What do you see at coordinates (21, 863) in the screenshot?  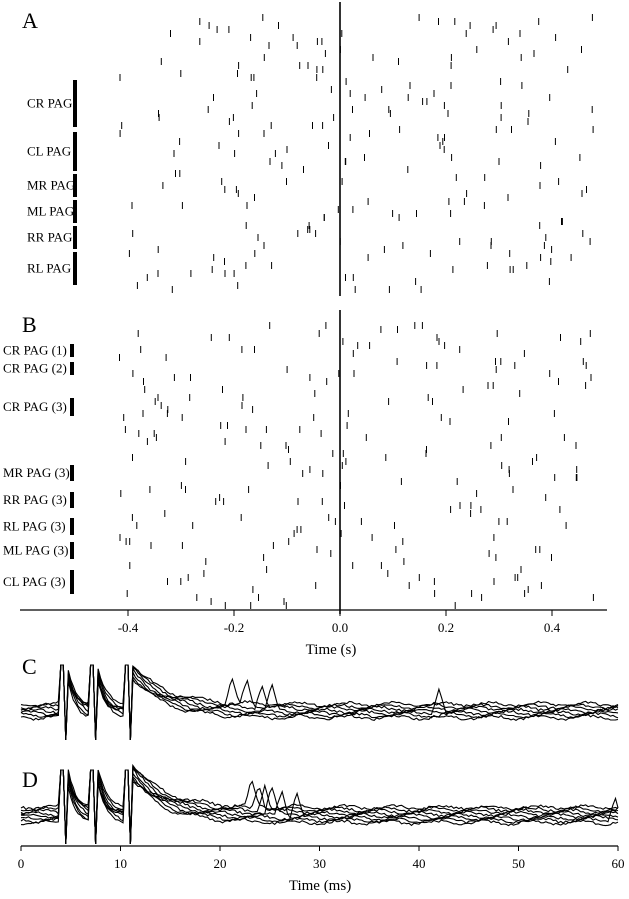 I see `x-tick-label: 0` at bounding box center [21, 863].